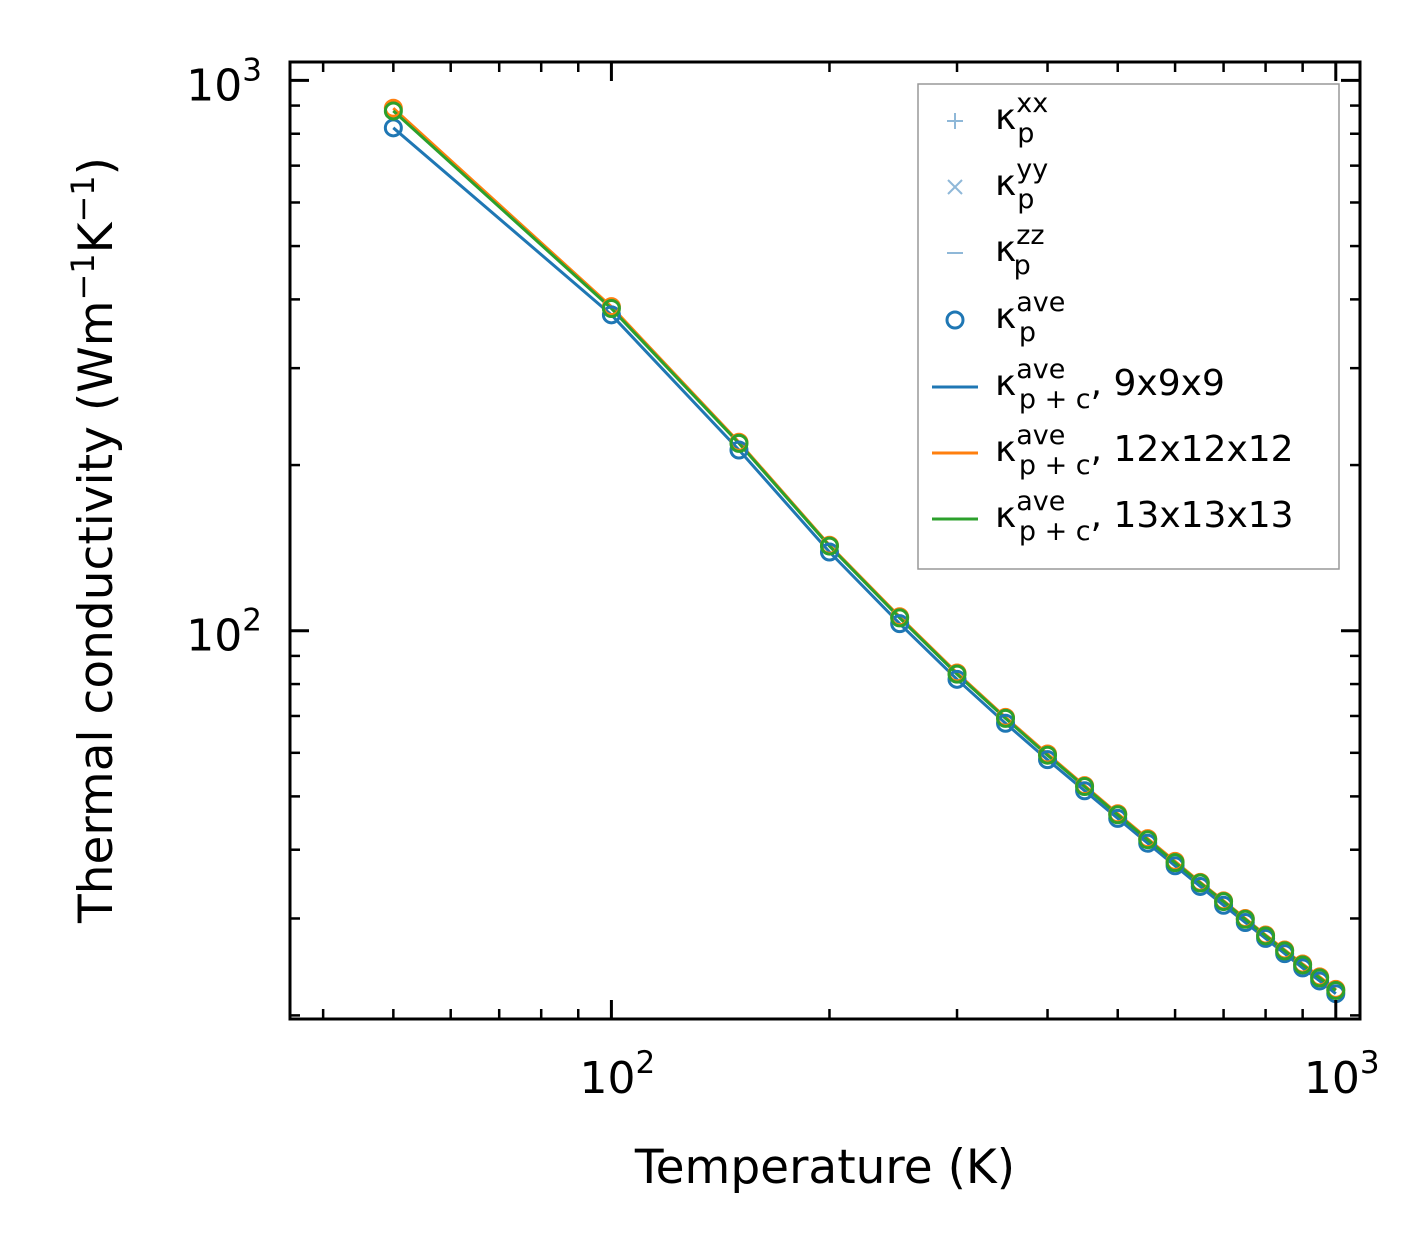  I want to click on legend-entry: κave p + c, 9x9x9, so click(1078, 384).